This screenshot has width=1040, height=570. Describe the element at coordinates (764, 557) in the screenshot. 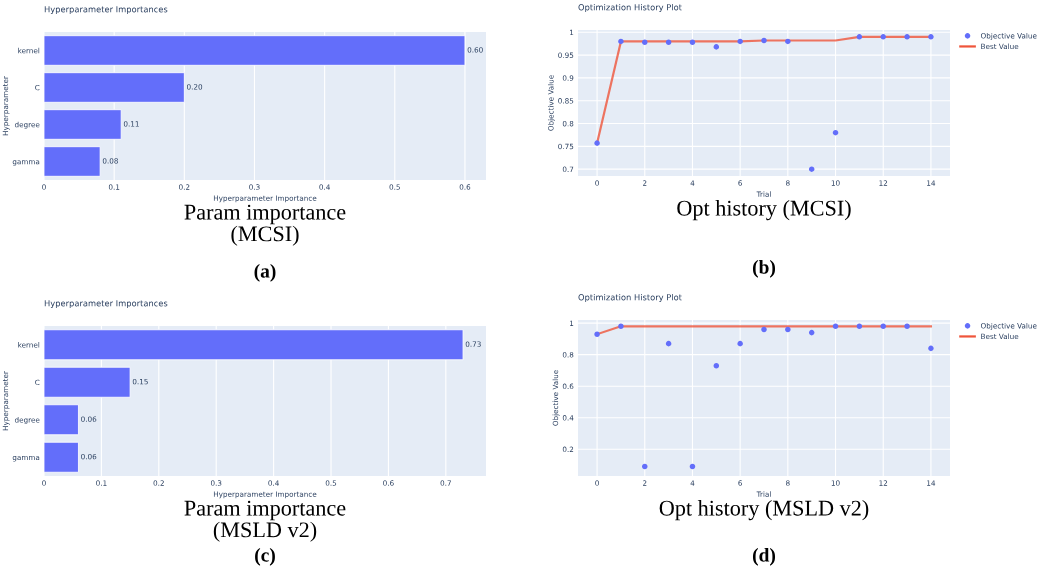

I see `text: (d)` at that location.